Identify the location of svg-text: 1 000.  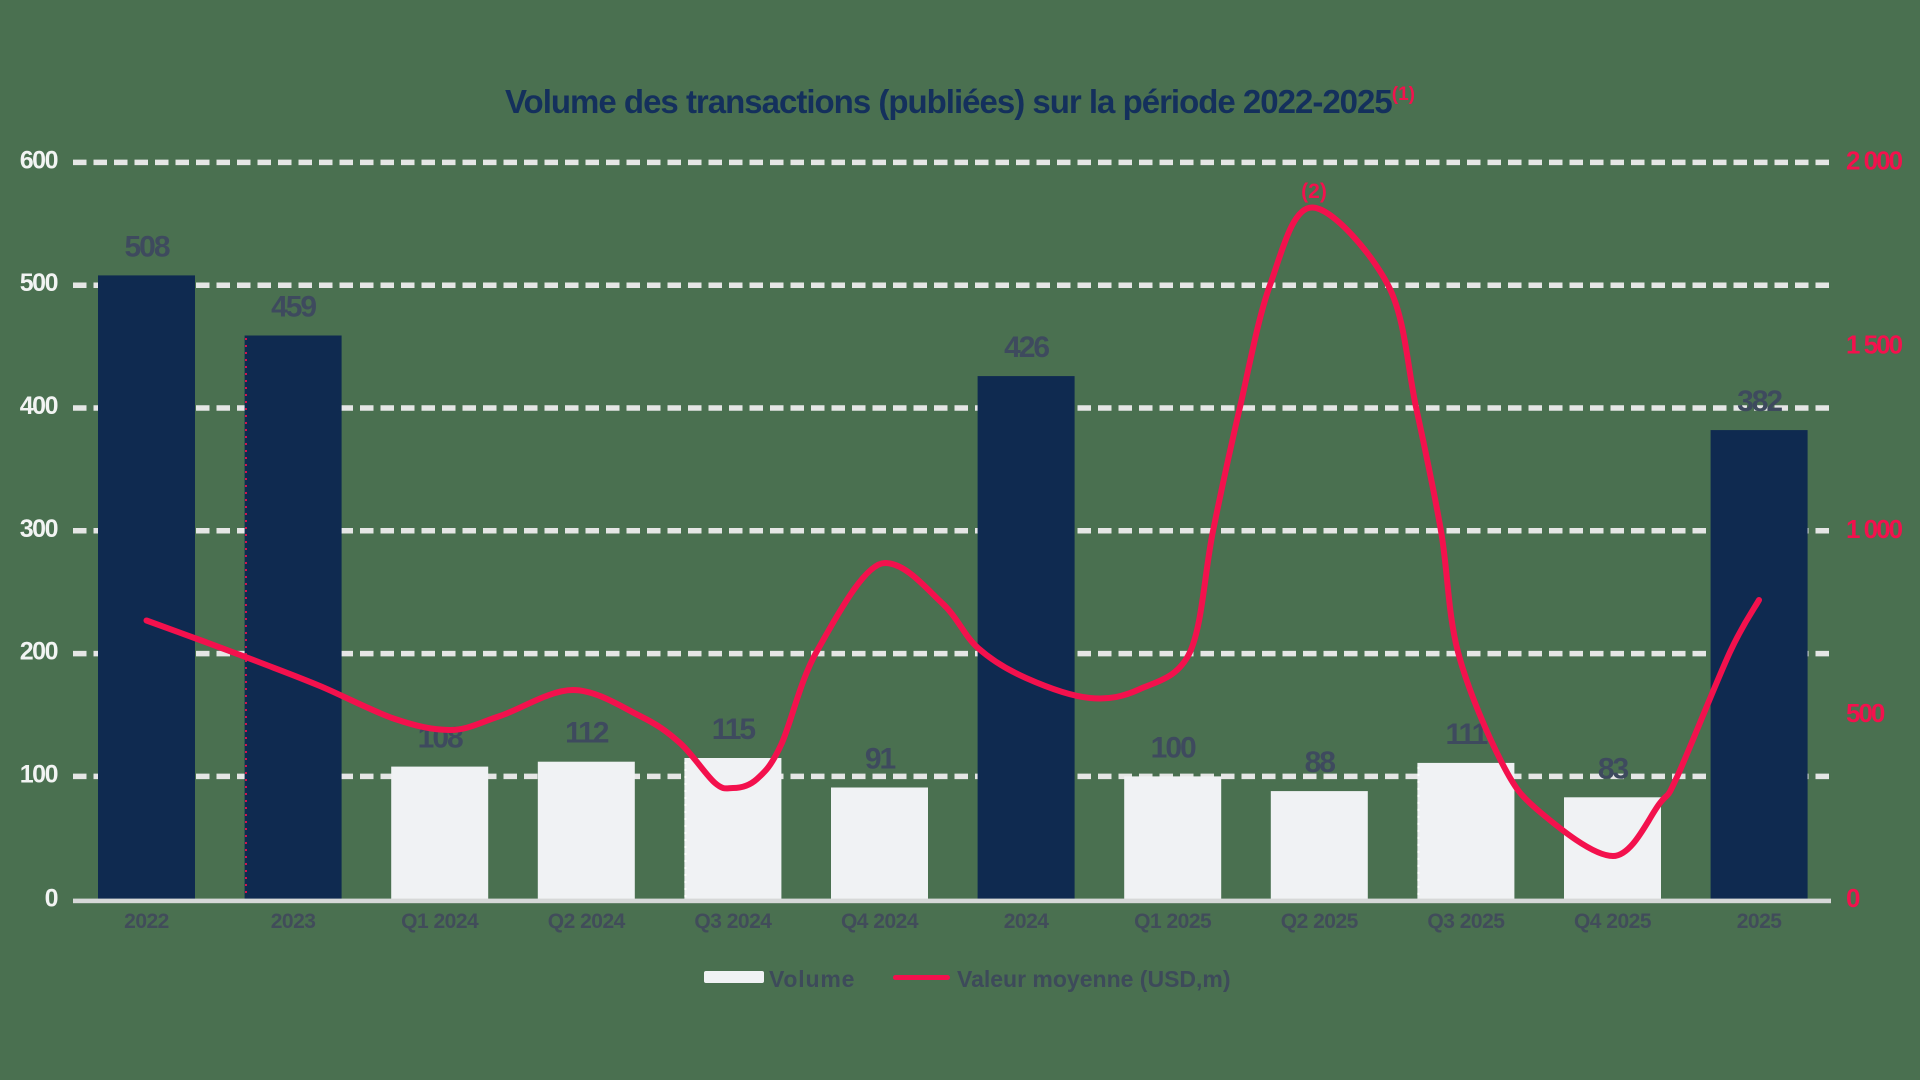
(1874, 529).